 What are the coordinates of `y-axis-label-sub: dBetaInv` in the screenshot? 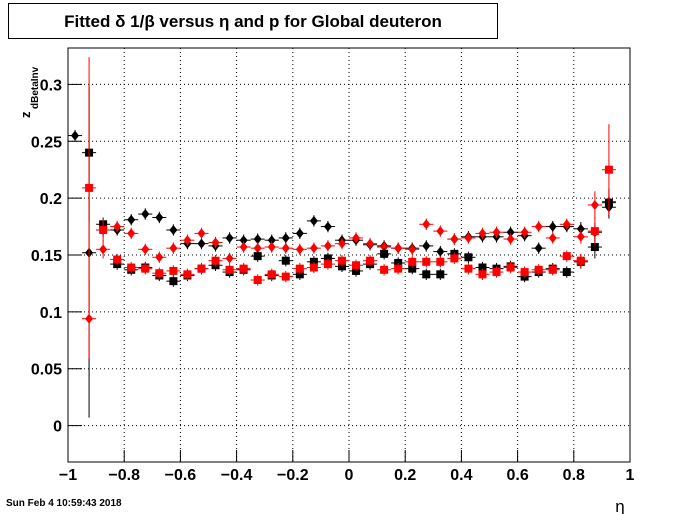 It's located at (35, 87).